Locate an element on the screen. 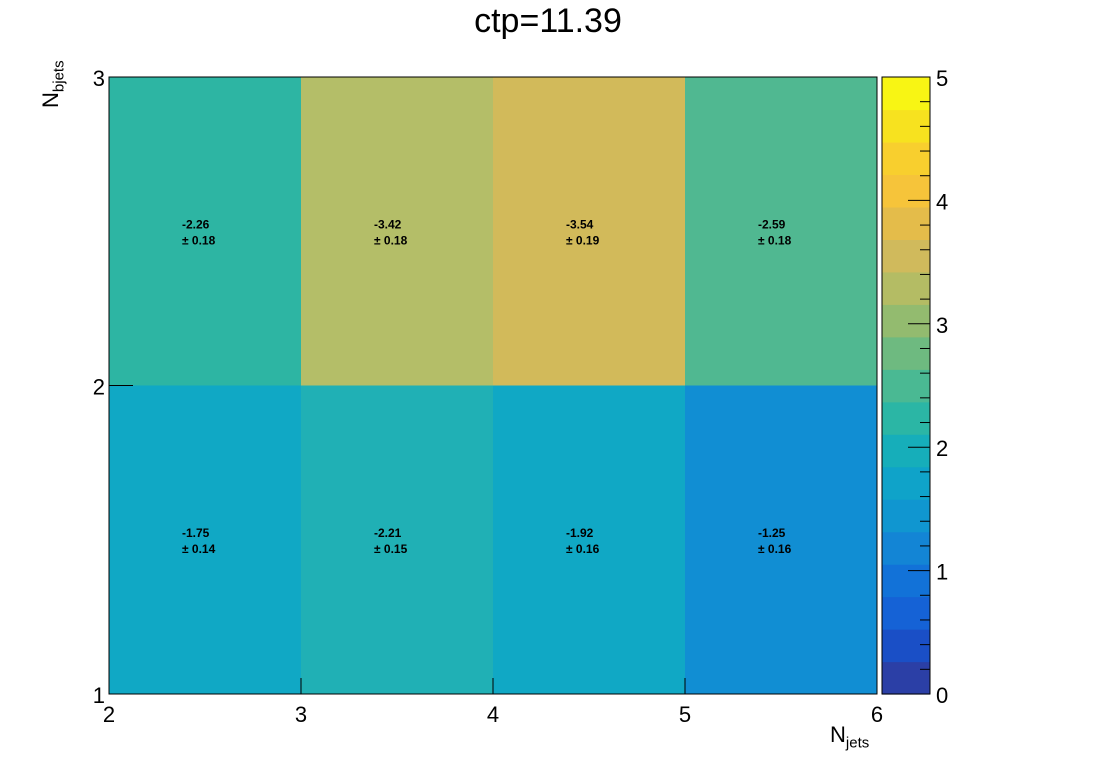  cell-error-label: ± 0.19 is located at coordinates (583, 240).